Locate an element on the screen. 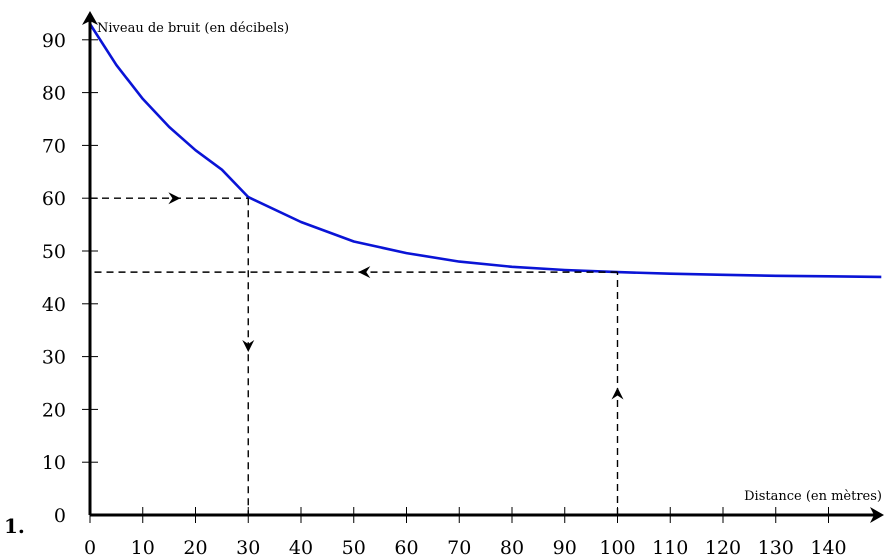 This screenshot has width=887, height=560. question-number: 1. is located at coordinates (14, 526).